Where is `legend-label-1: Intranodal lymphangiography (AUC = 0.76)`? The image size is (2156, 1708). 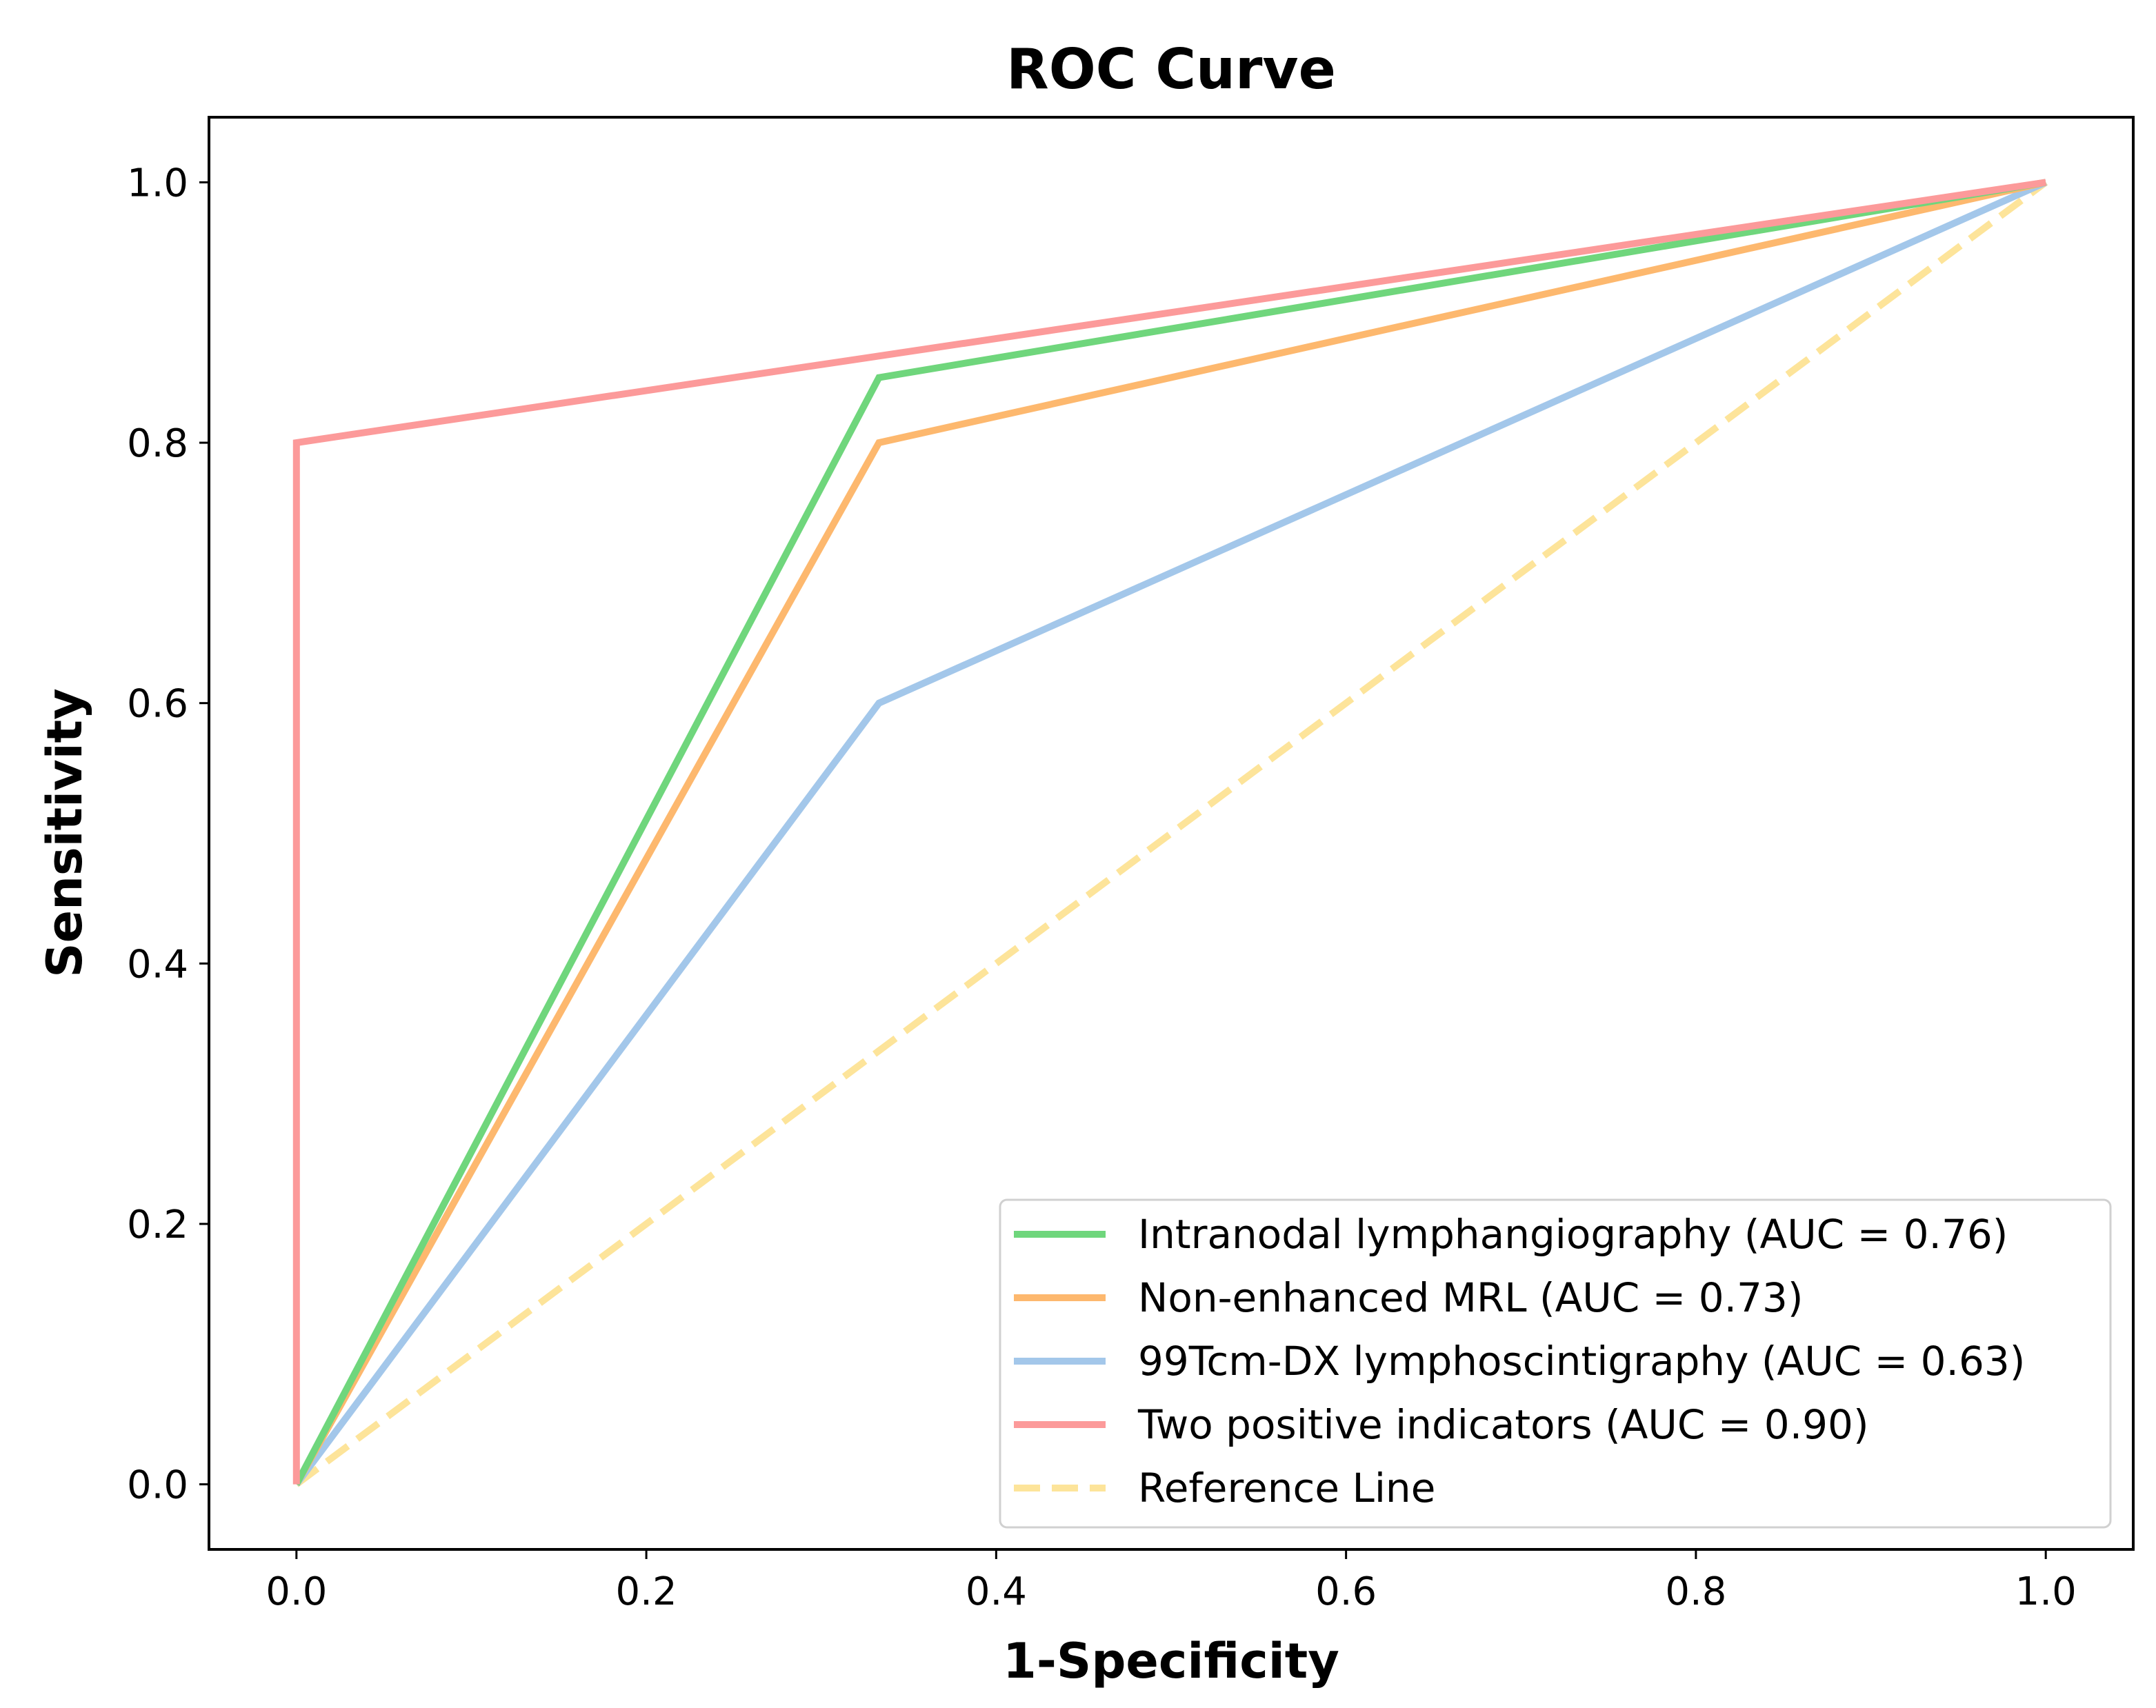 legend-label-1: Intranodal lymphangiography (AUC = 0.76) is located at coordinates (1573, 1234).